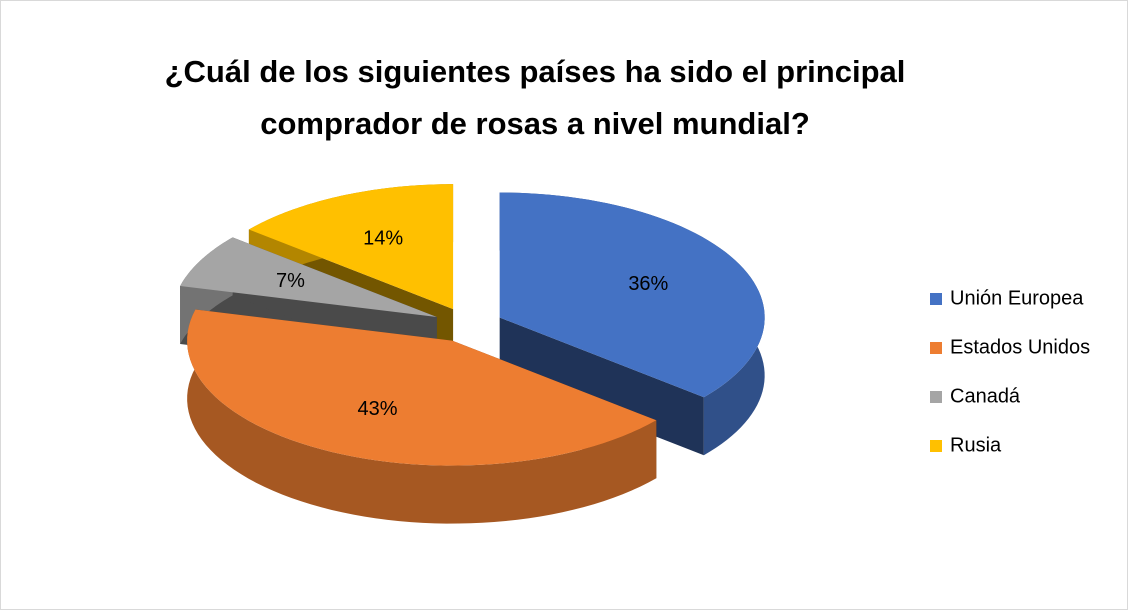 Image resolution: width=1128 pixels, height=610 pixels. Describe the element at coordinates (383, 238) in the screenshot. I see `data-label: 14%` at that location.